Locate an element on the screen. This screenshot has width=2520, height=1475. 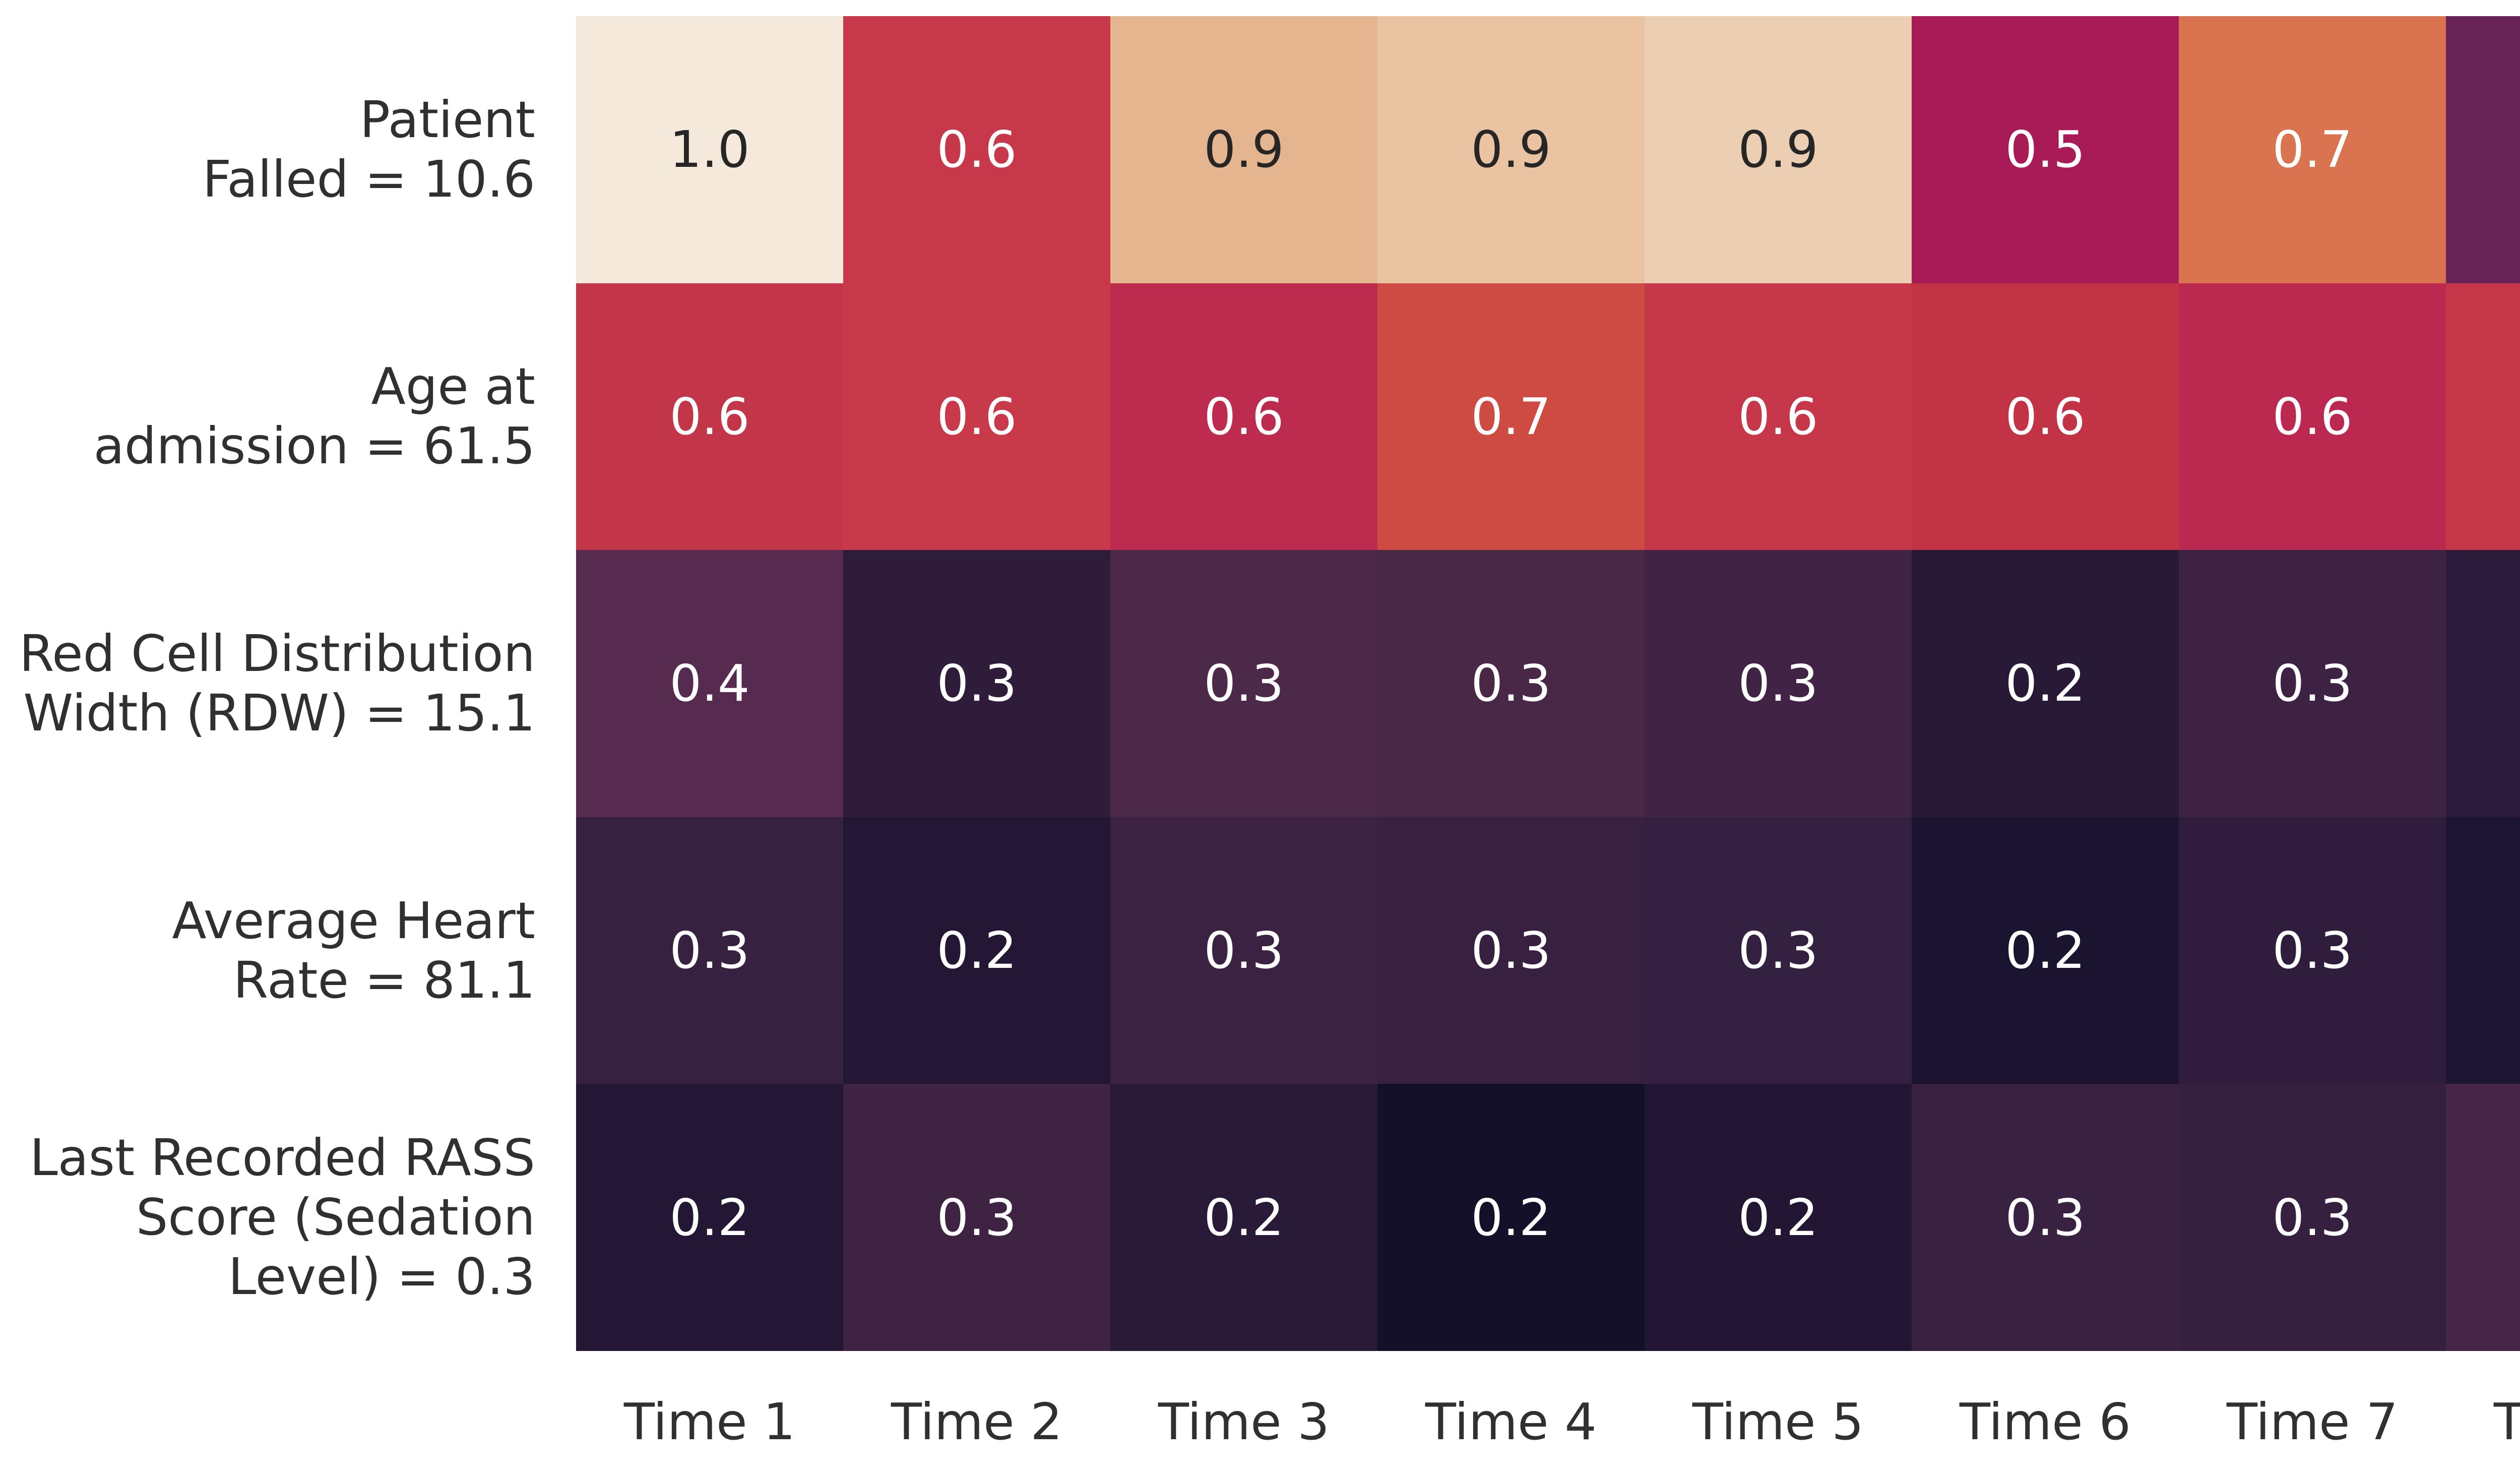
column-label: Time 8 is located at coordinates (2507, 1421).